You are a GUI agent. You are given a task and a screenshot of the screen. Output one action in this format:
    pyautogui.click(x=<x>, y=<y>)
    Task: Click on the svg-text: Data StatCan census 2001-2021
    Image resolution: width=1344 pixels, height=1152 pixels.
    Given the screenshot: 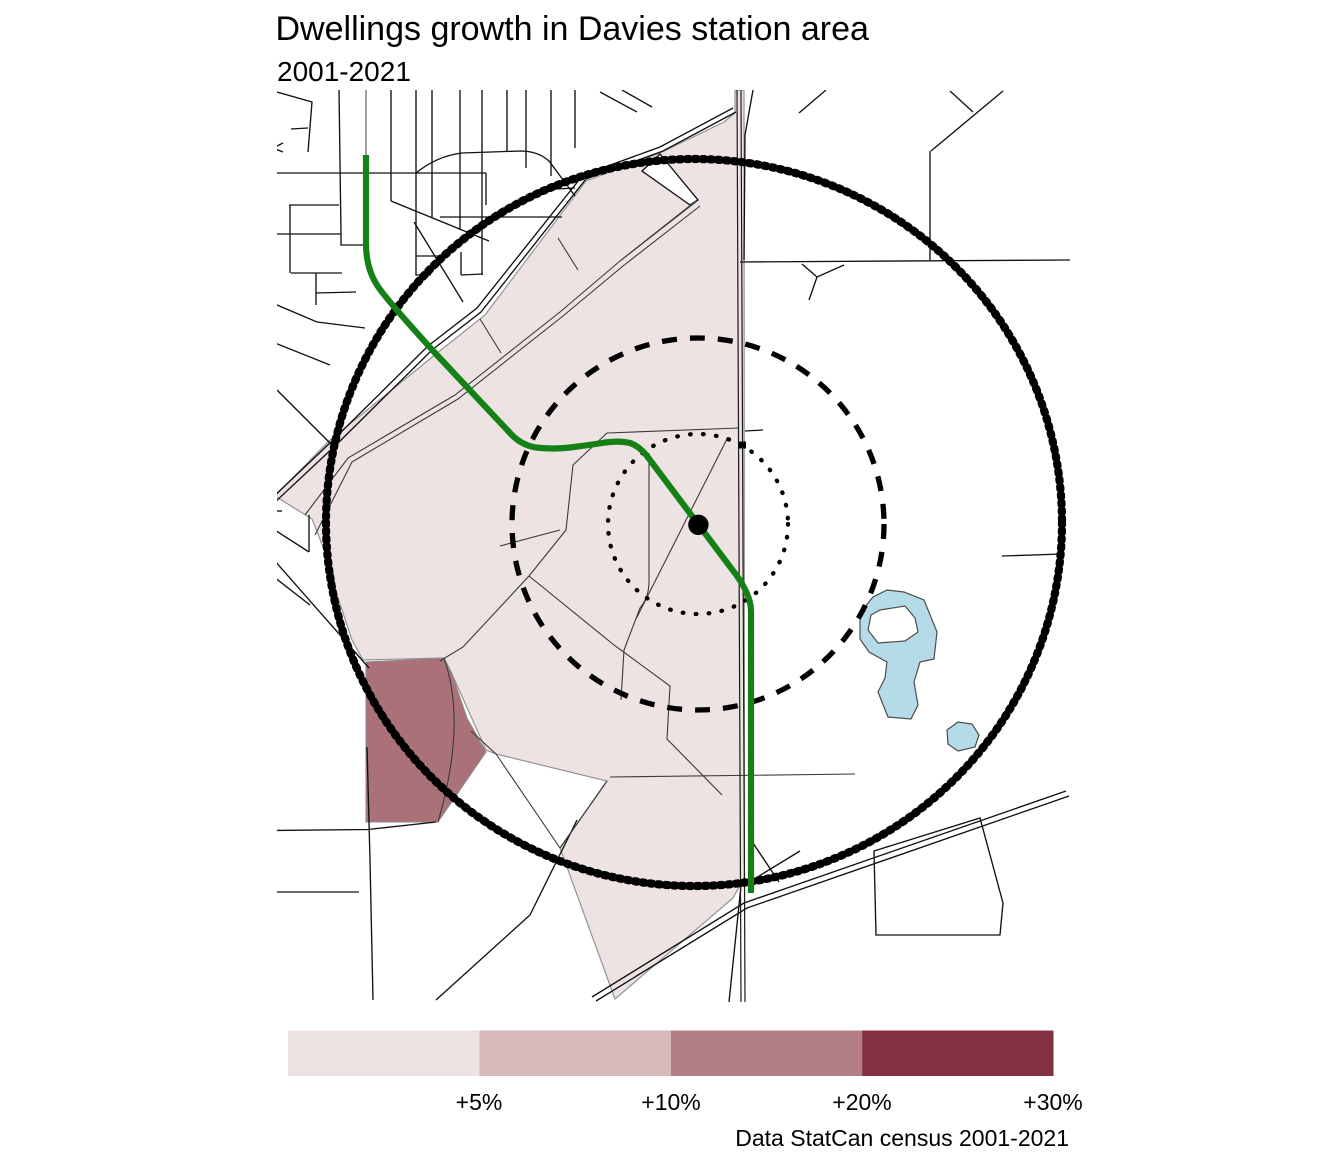 What is the action you would take?
    pyautogui.click(x=902, y=1138)
    